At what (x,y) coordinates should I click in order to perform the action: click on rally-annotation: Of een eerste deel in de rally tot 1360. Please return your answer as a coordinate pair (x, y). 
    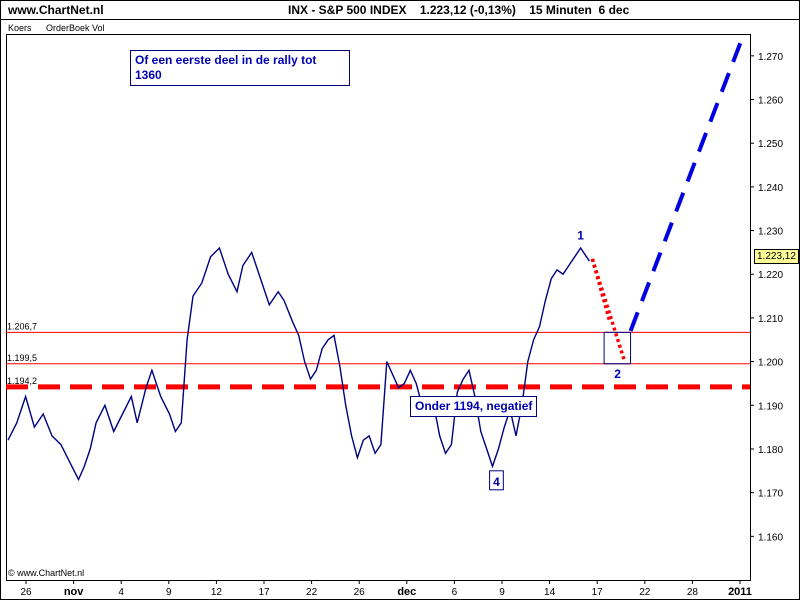
    Looking at the image, I should click on (240, 68).